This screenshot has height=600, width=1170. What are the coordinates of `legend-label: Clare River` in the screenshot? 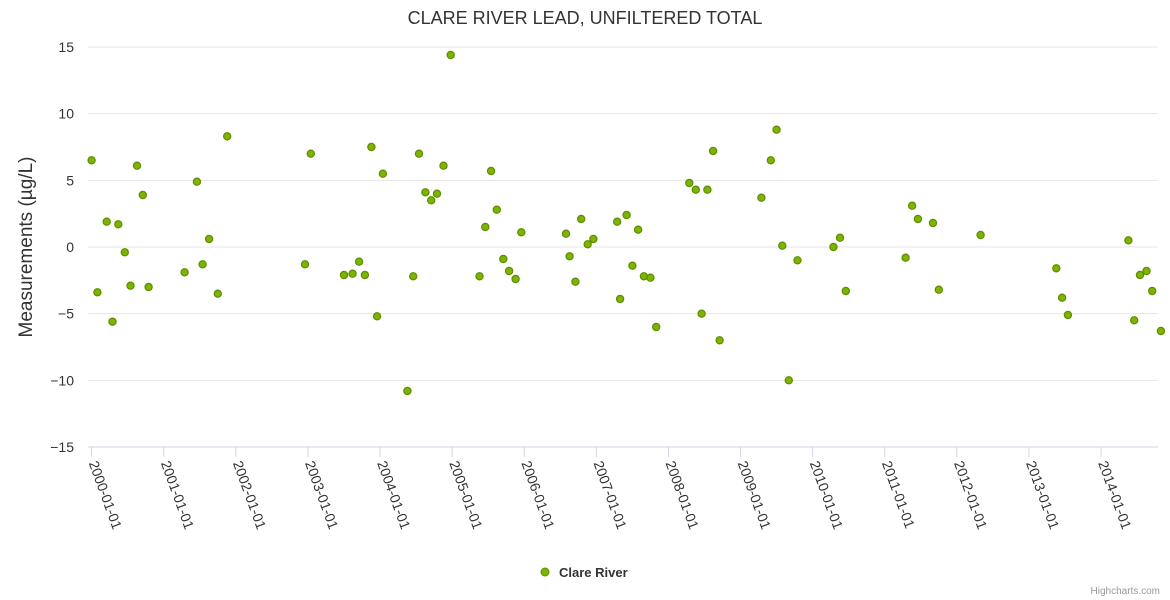 It's located at (593, 572).